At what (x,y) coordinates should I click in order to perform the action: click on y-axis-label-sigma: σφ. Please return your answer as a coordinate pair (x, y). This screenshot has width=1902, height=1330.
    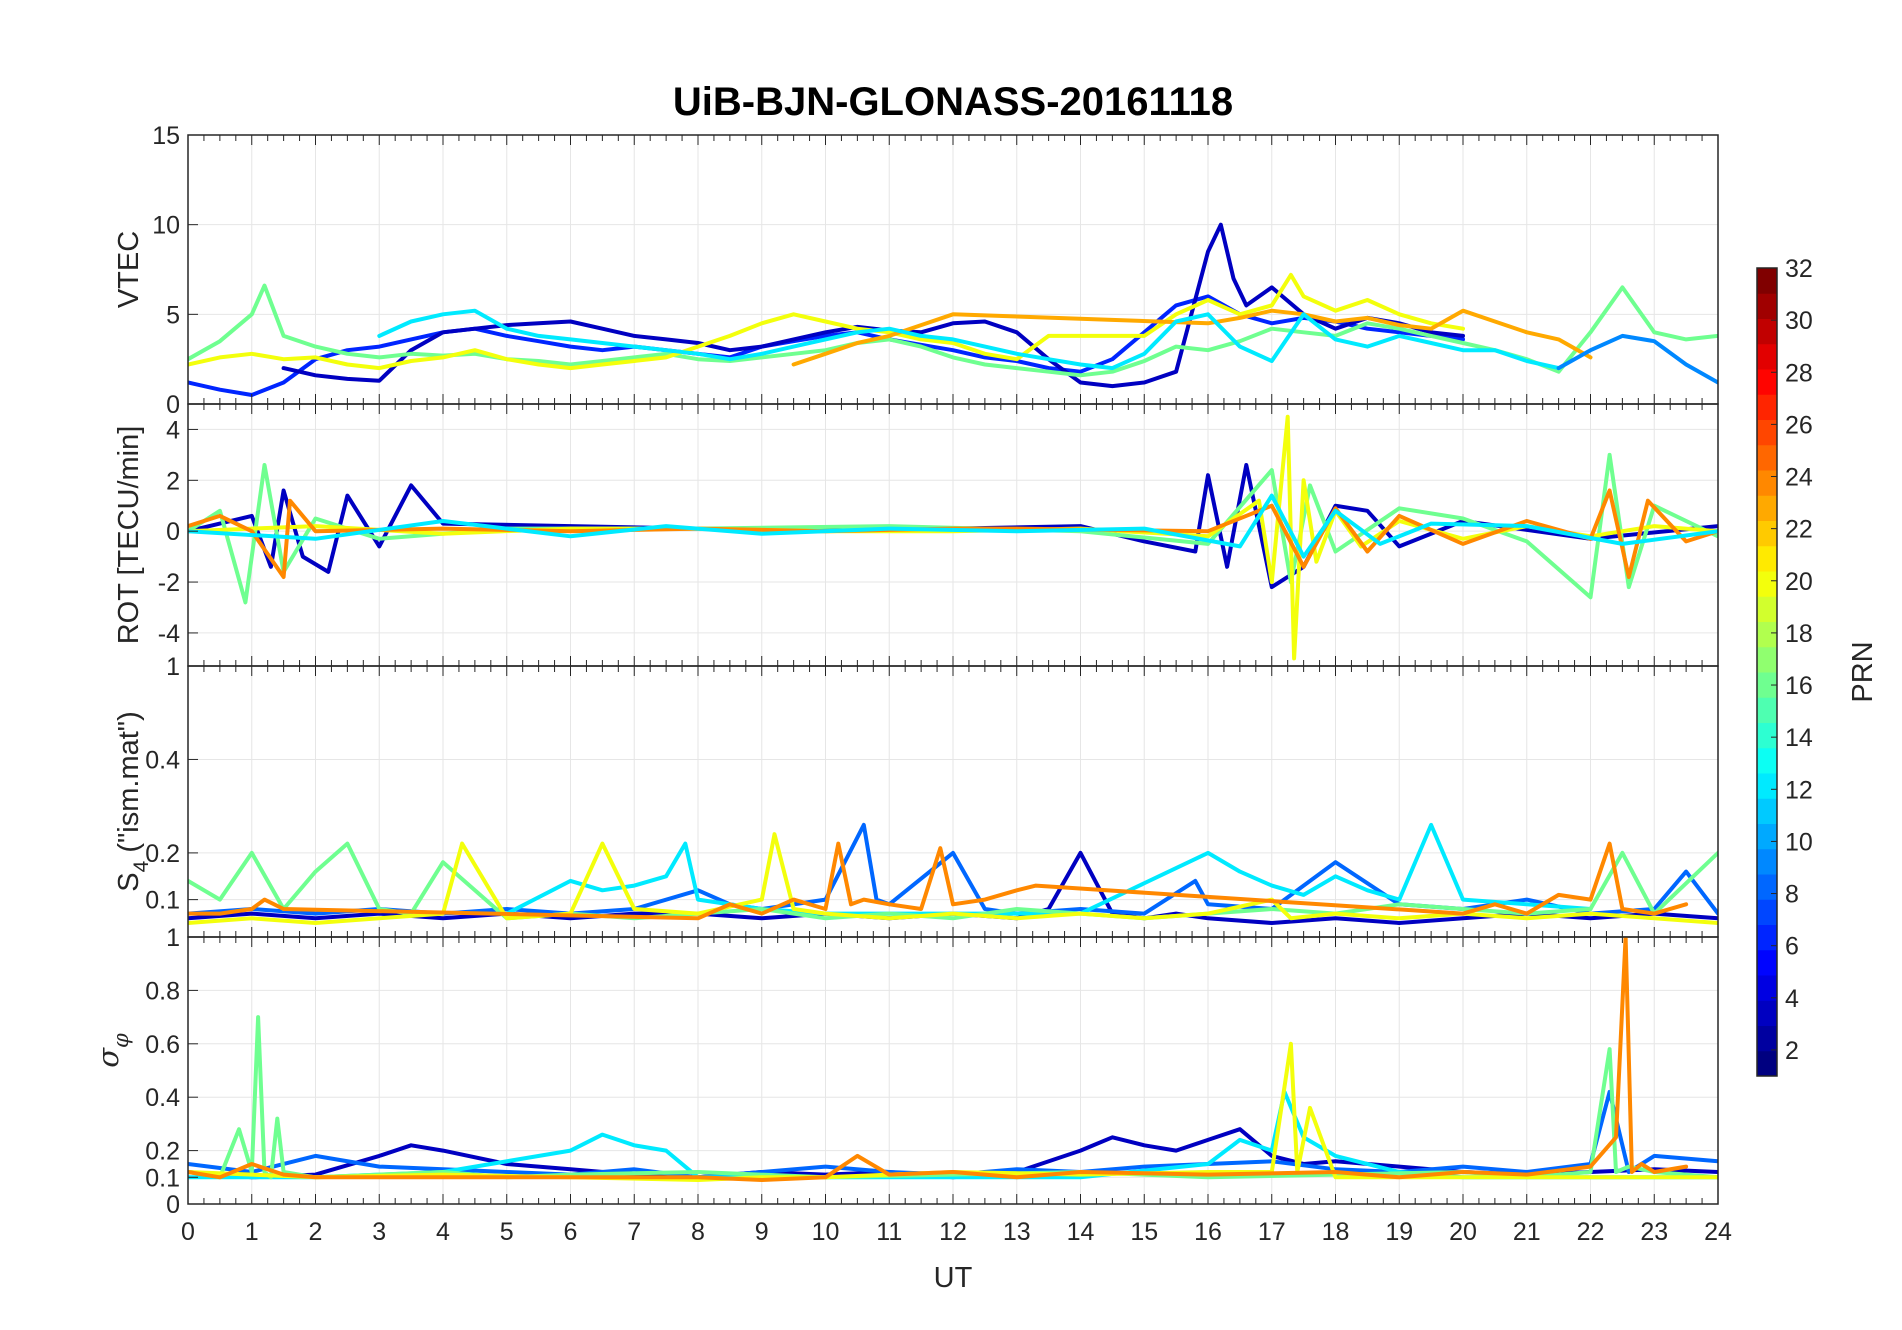
    Looking at the image, I should click on (112, 1050).